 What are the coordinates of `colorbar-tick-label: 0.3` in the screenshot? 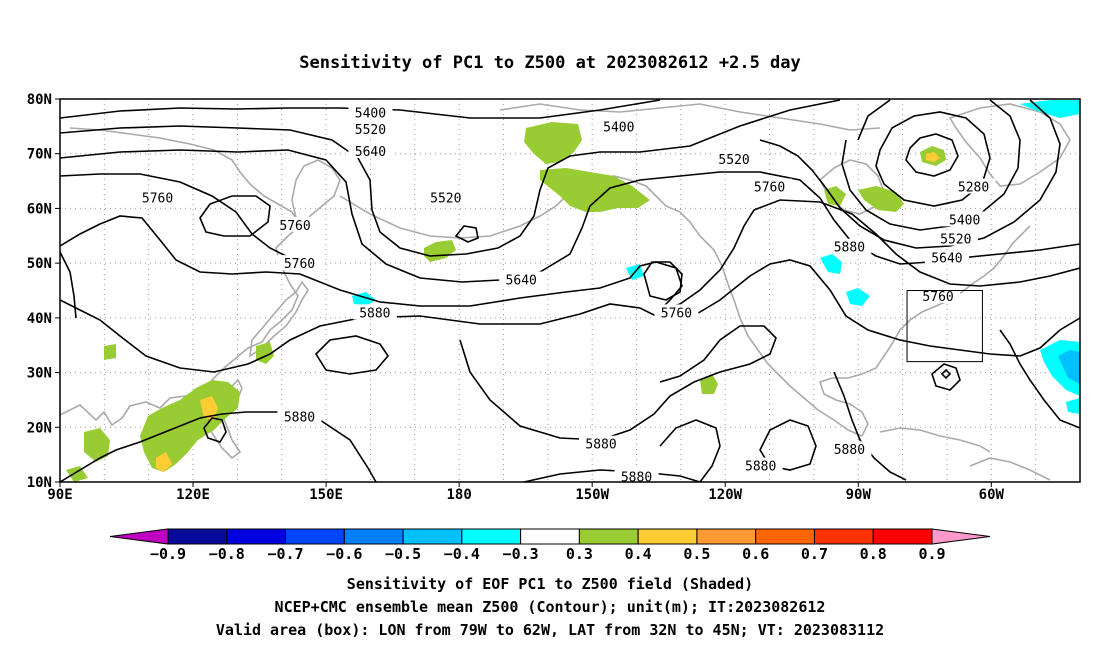 It's located at (579, 554).